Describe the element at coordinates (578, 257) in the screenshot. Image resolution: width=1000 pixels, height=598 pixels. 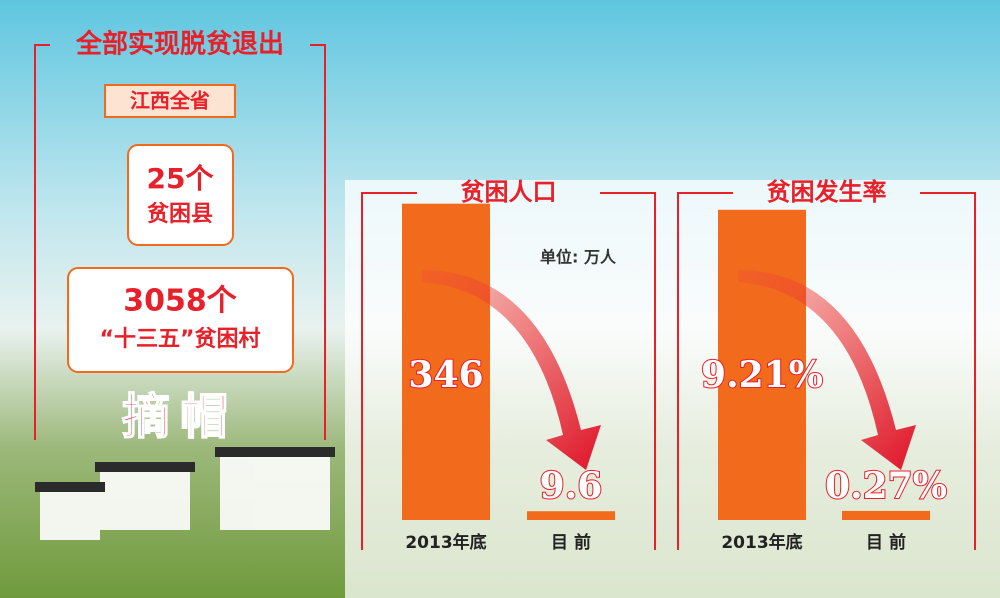
I see `unit-note: 单位: 万人` at that location.